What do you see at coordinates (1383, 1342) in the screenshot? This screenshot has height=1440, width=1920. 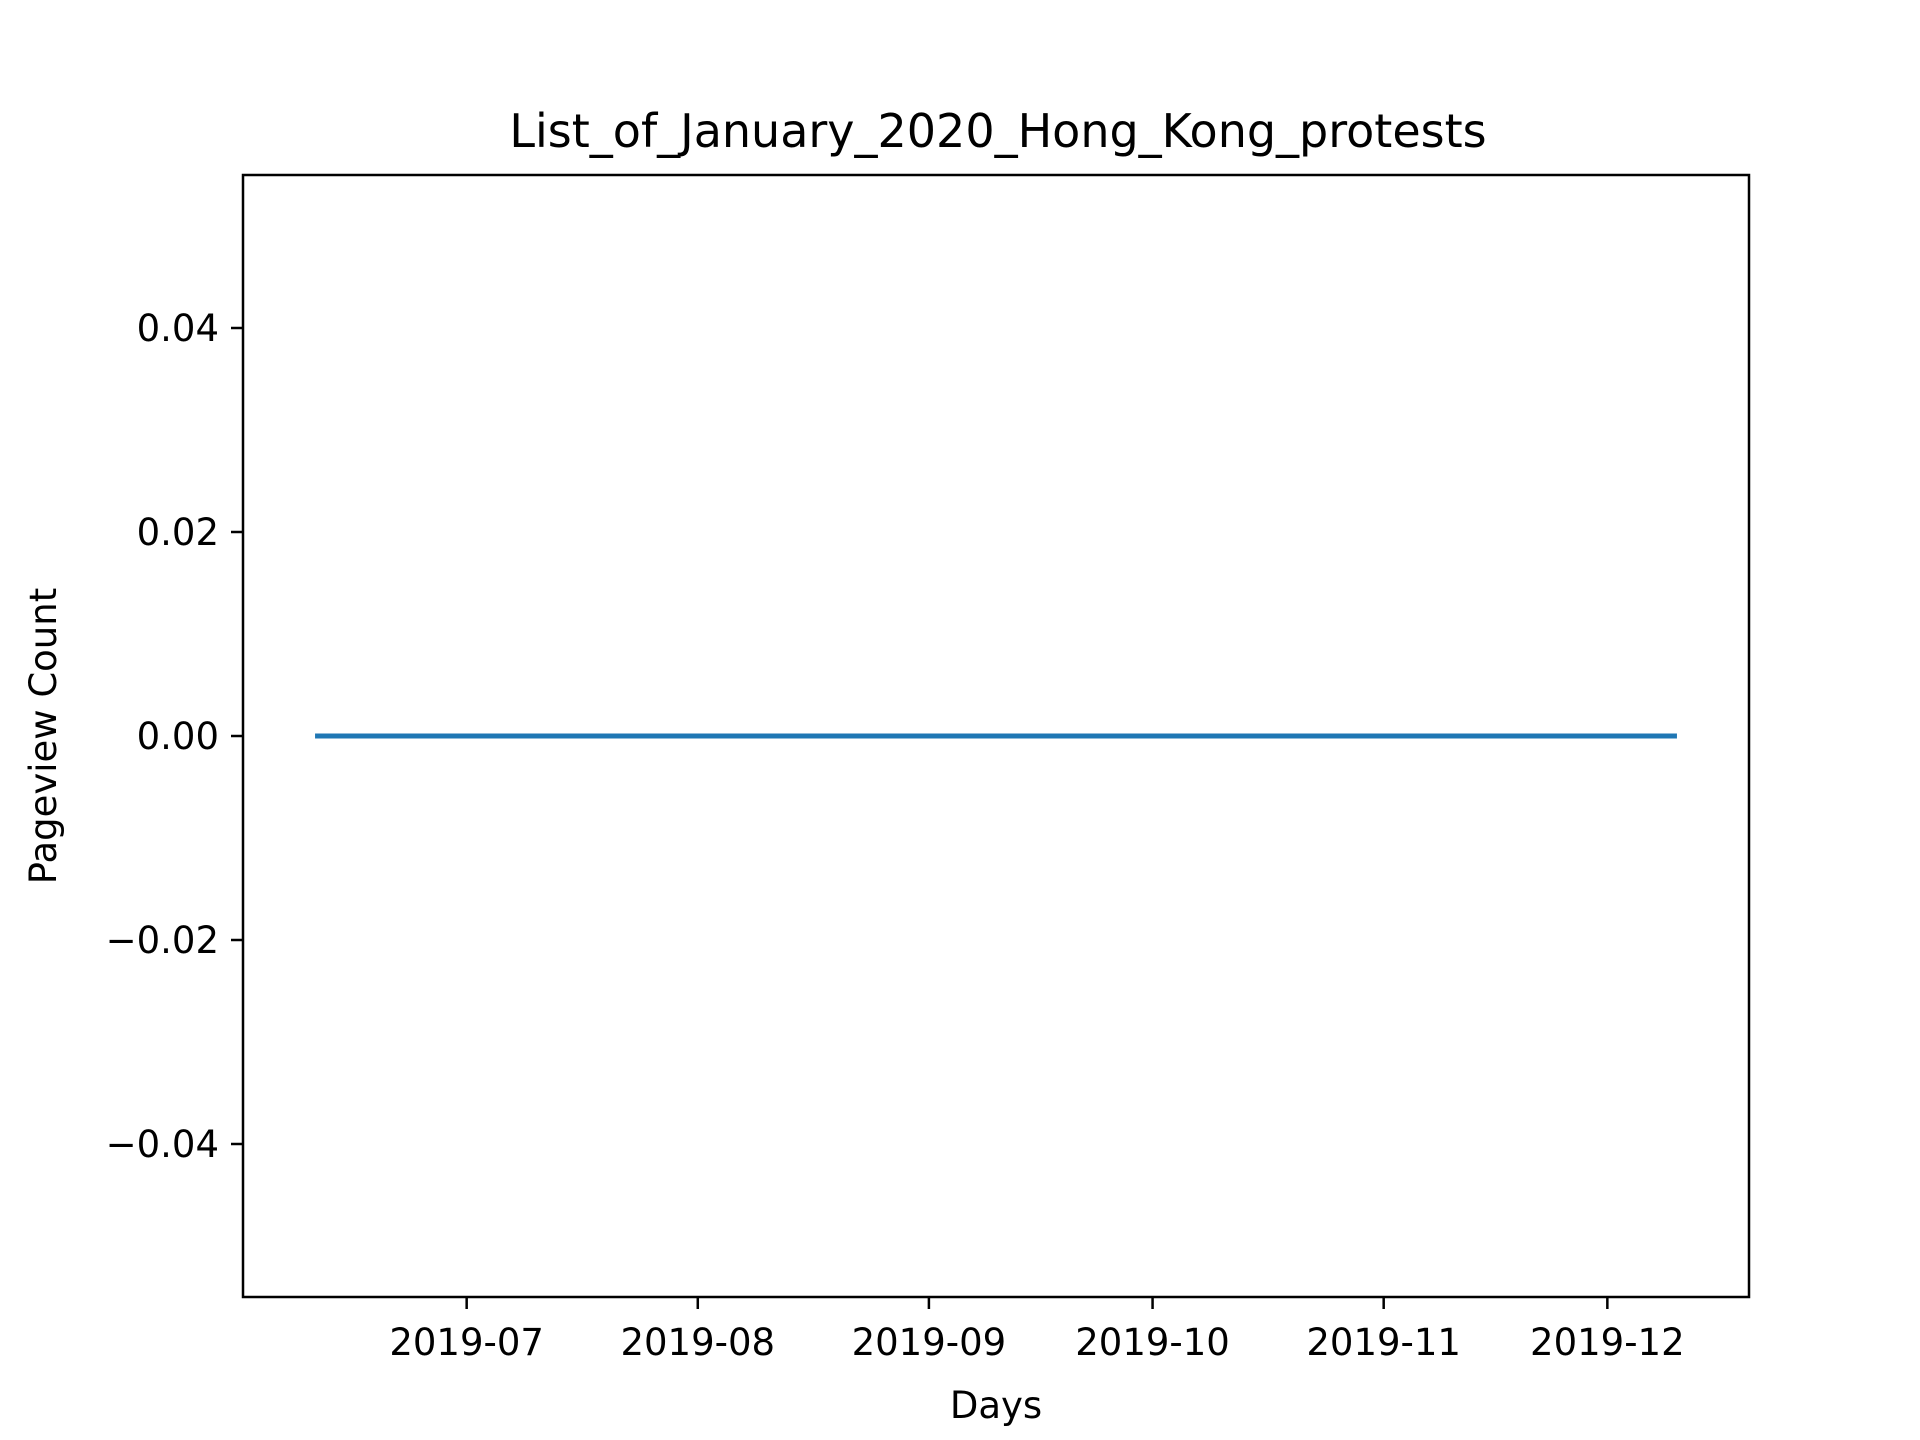 I see `x-tick-label: 2019-11` at bounding box center [1383, 1342].